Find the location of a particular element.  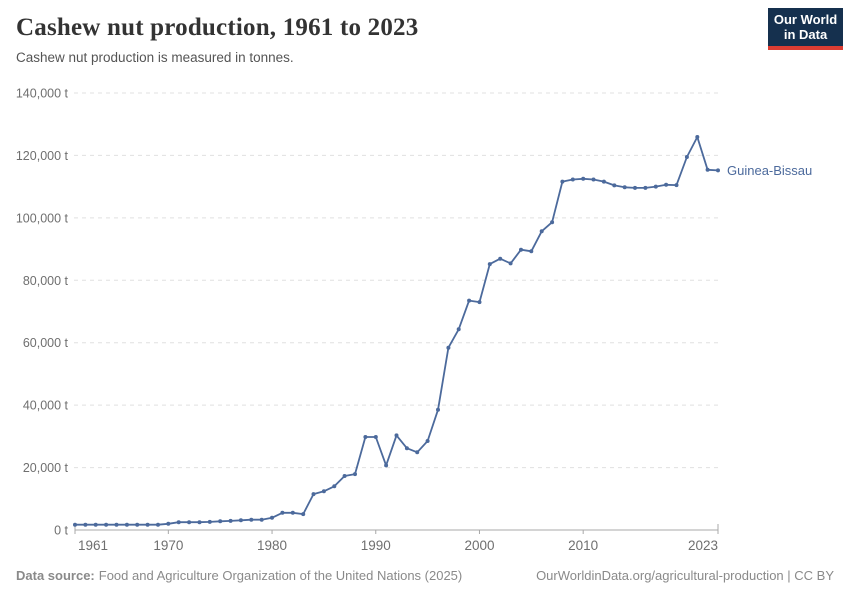

data-source-label: Data source: is located at coordinates (55, 575).